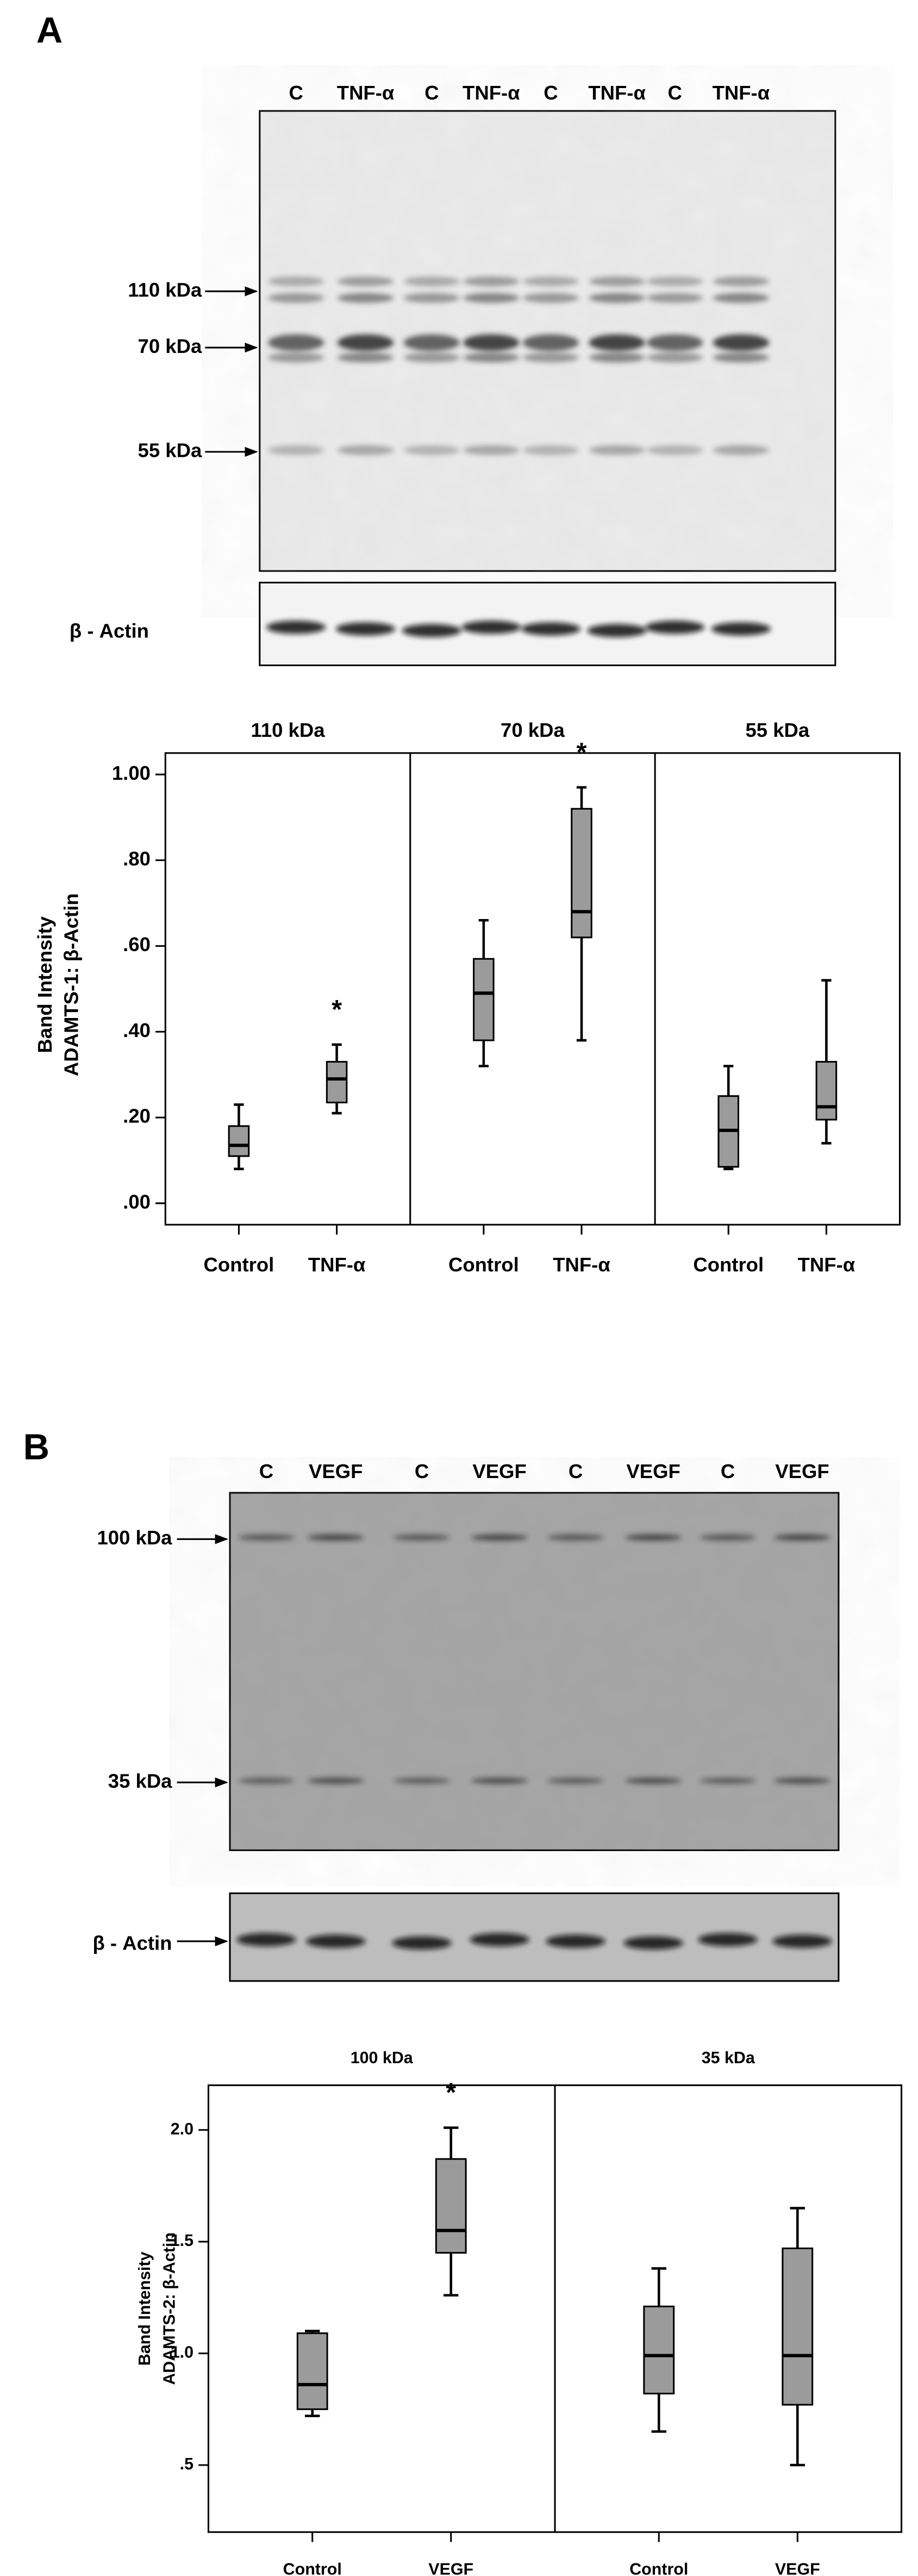 The image size is (918, 2576). I want to click on y-axis-label: ADAMTS-1: β-Actin, so click(71, 985).